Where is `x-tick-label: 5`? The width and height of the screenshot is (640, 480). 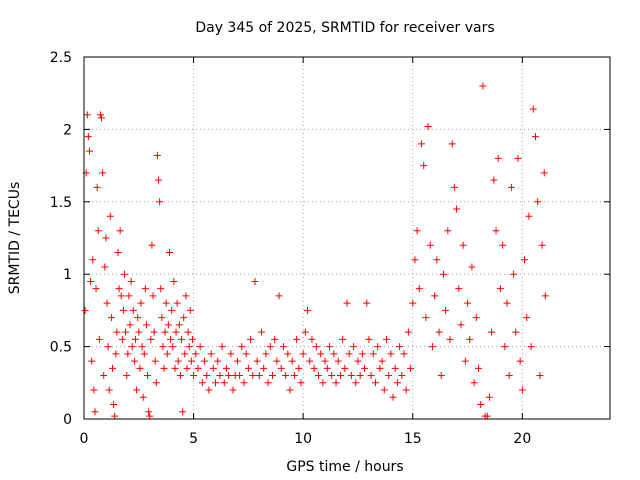
x-tick-label: 5 is located at coordinates (193, 439).